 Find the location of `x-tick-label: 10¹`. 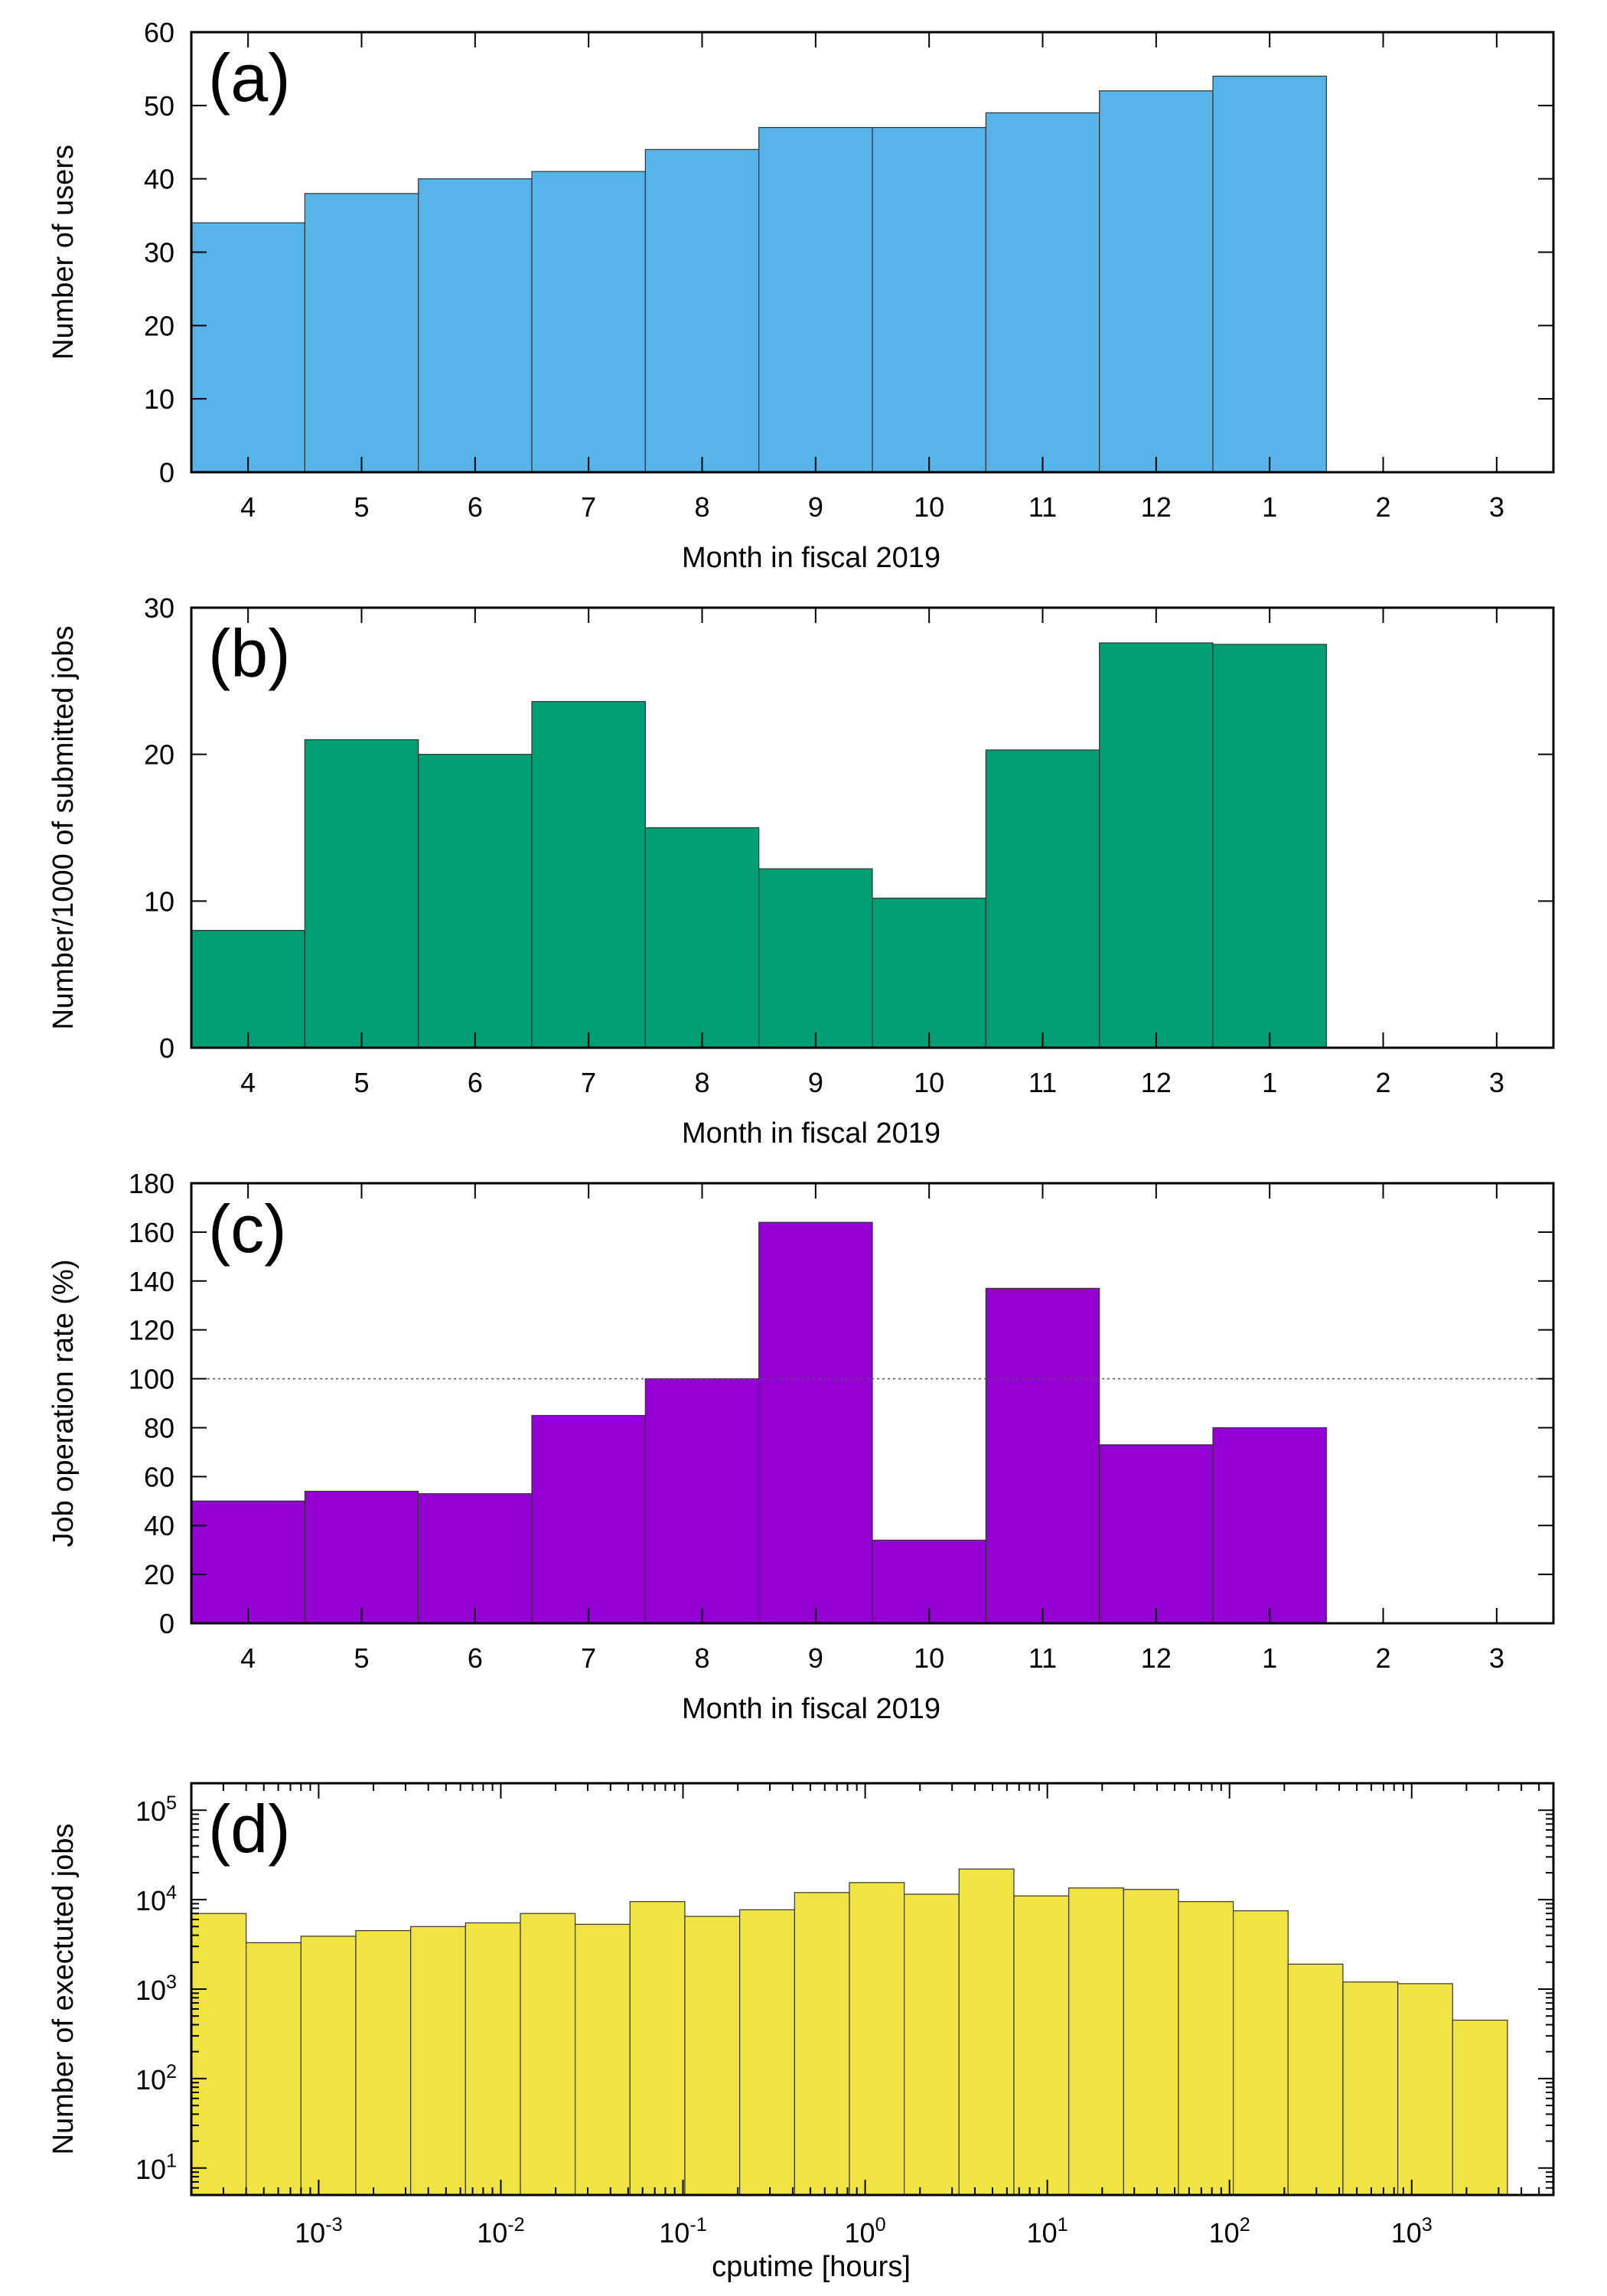

x-tick-label: 10¹ is located at coordinates (1047, 2231).